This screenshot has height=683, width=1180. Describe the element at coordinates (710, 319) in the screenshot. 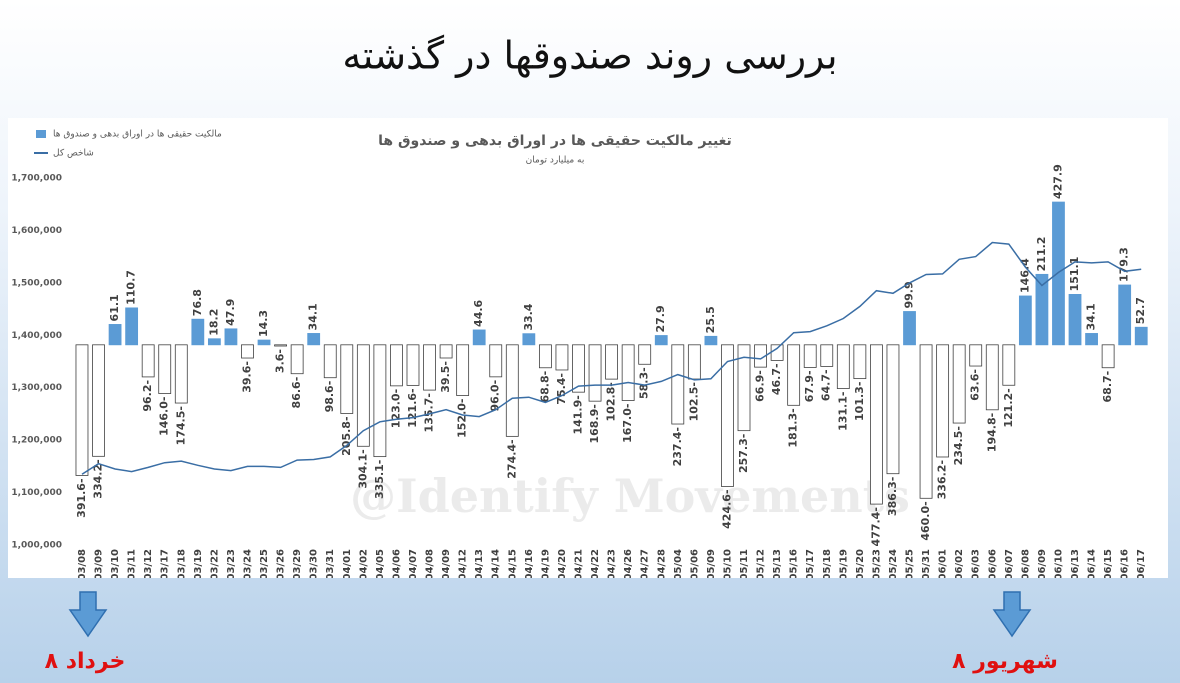

I see `value-label: 25.5` at that location.